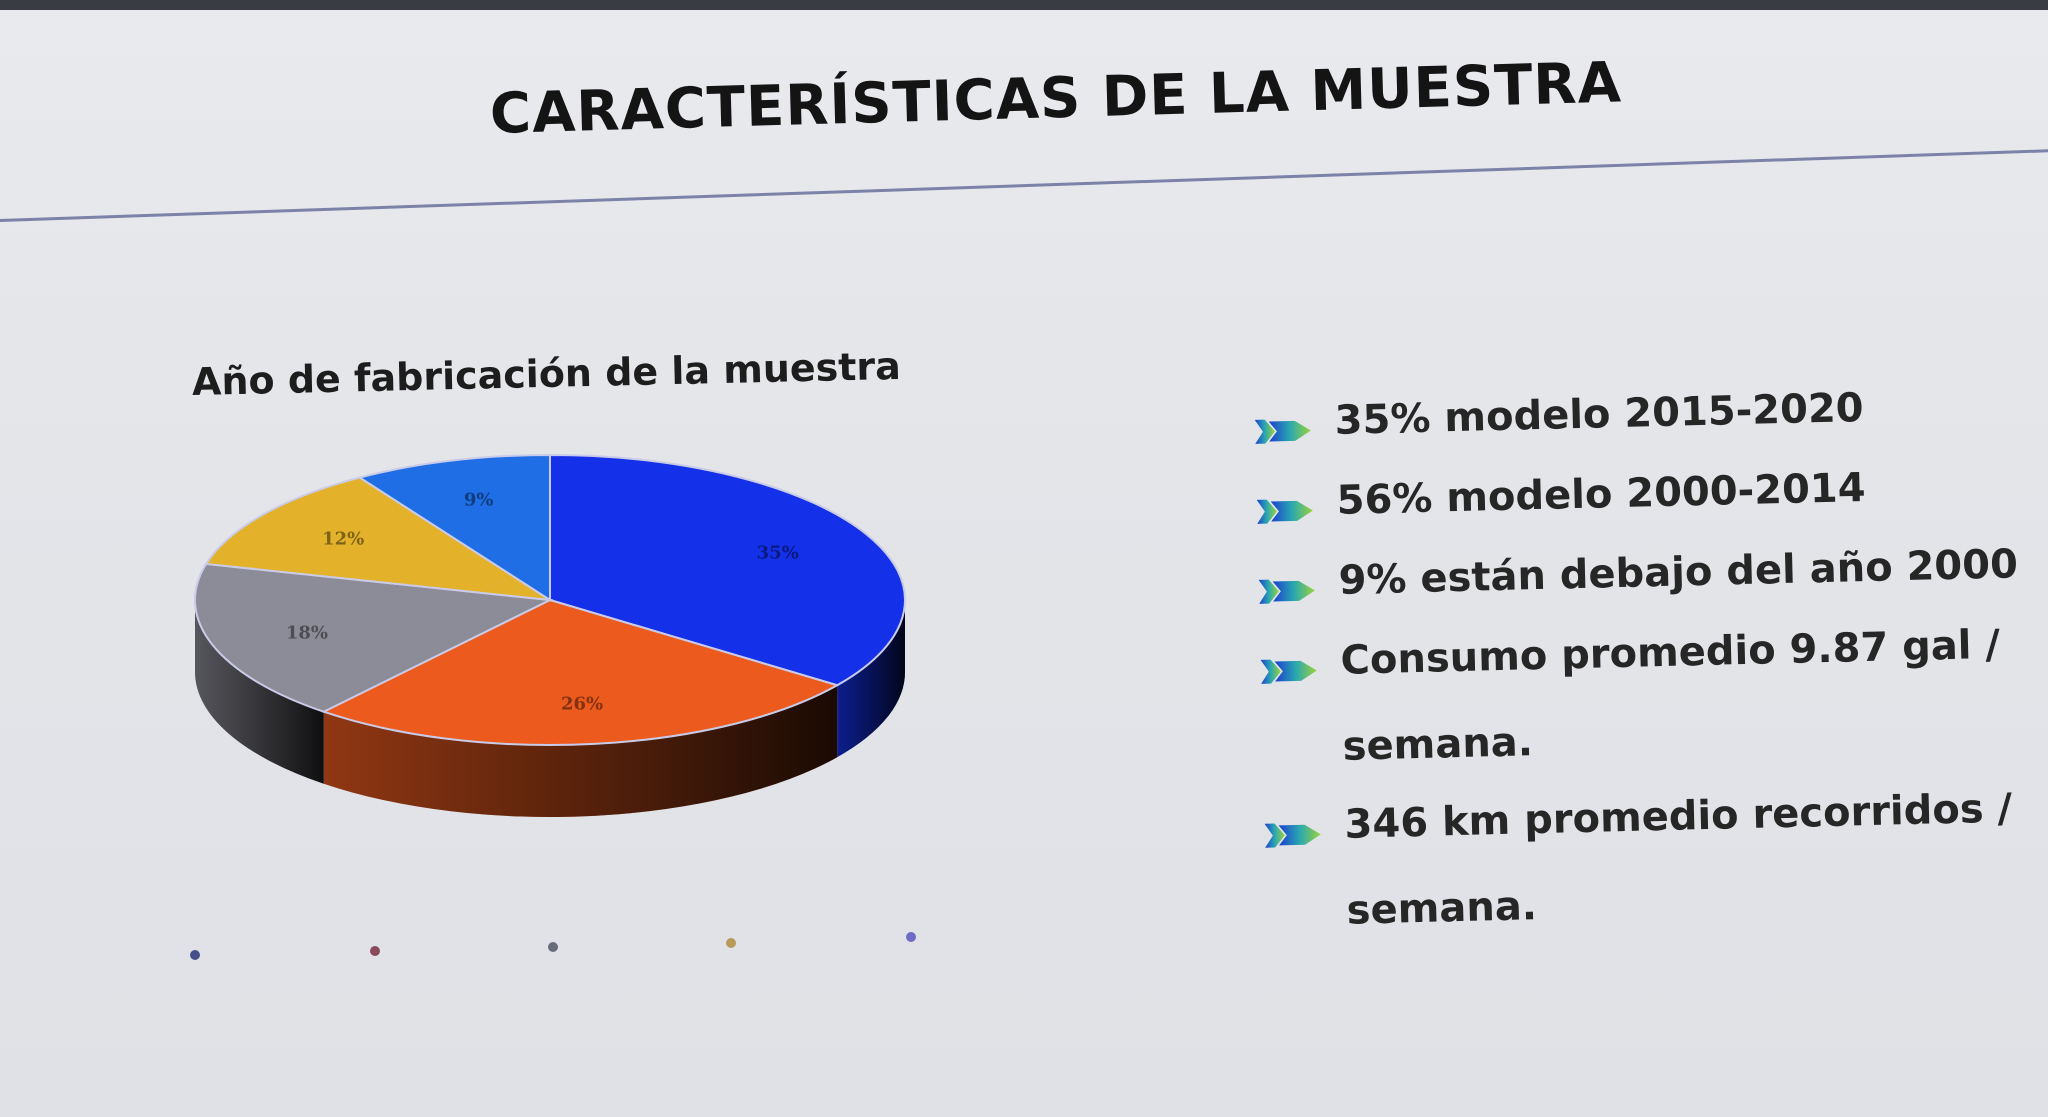  I want to click on pie-slice-label: 9%, so click(479, 500).